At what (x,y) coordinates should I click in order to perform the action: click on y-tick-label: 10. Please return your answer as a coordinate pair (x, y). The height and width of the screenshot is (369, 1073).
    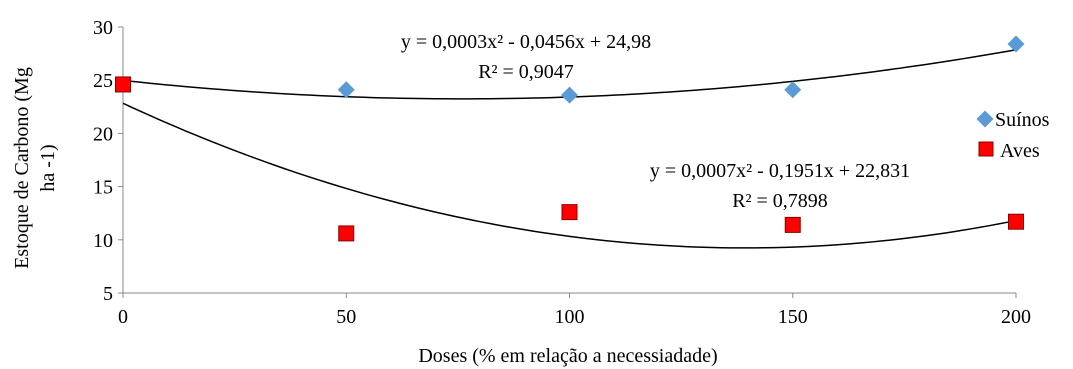
    Looking at the image, I should click on (103, 241).